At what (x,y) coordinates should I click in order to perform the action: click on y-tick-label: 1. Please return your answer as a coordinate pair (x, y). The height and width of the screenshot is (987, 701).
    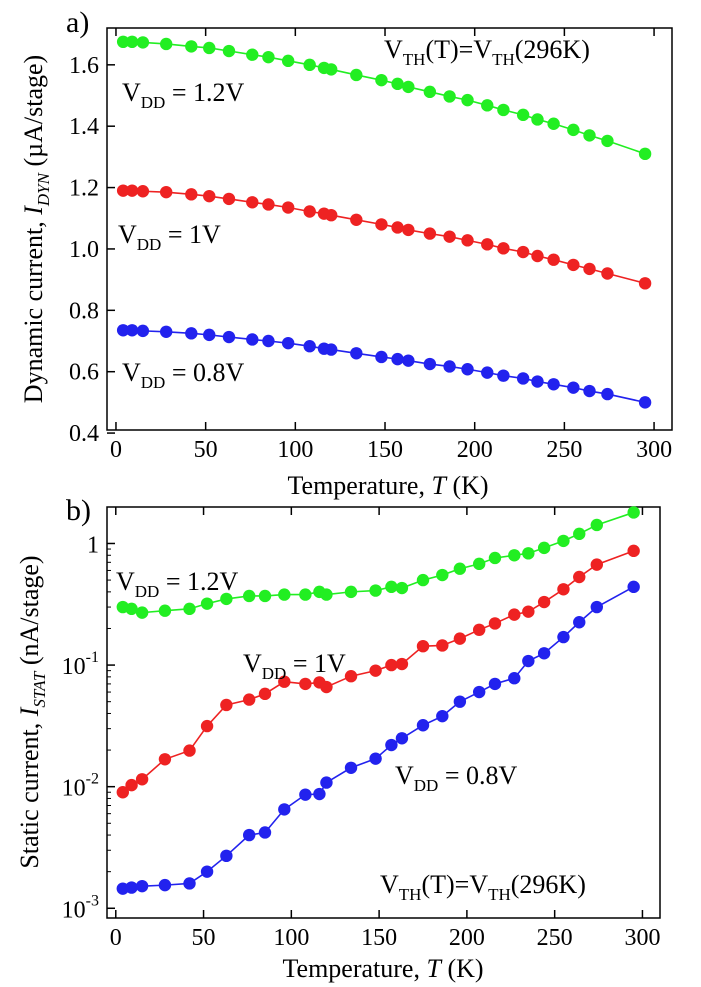
    Looking at the image, I should click on (93, 545).